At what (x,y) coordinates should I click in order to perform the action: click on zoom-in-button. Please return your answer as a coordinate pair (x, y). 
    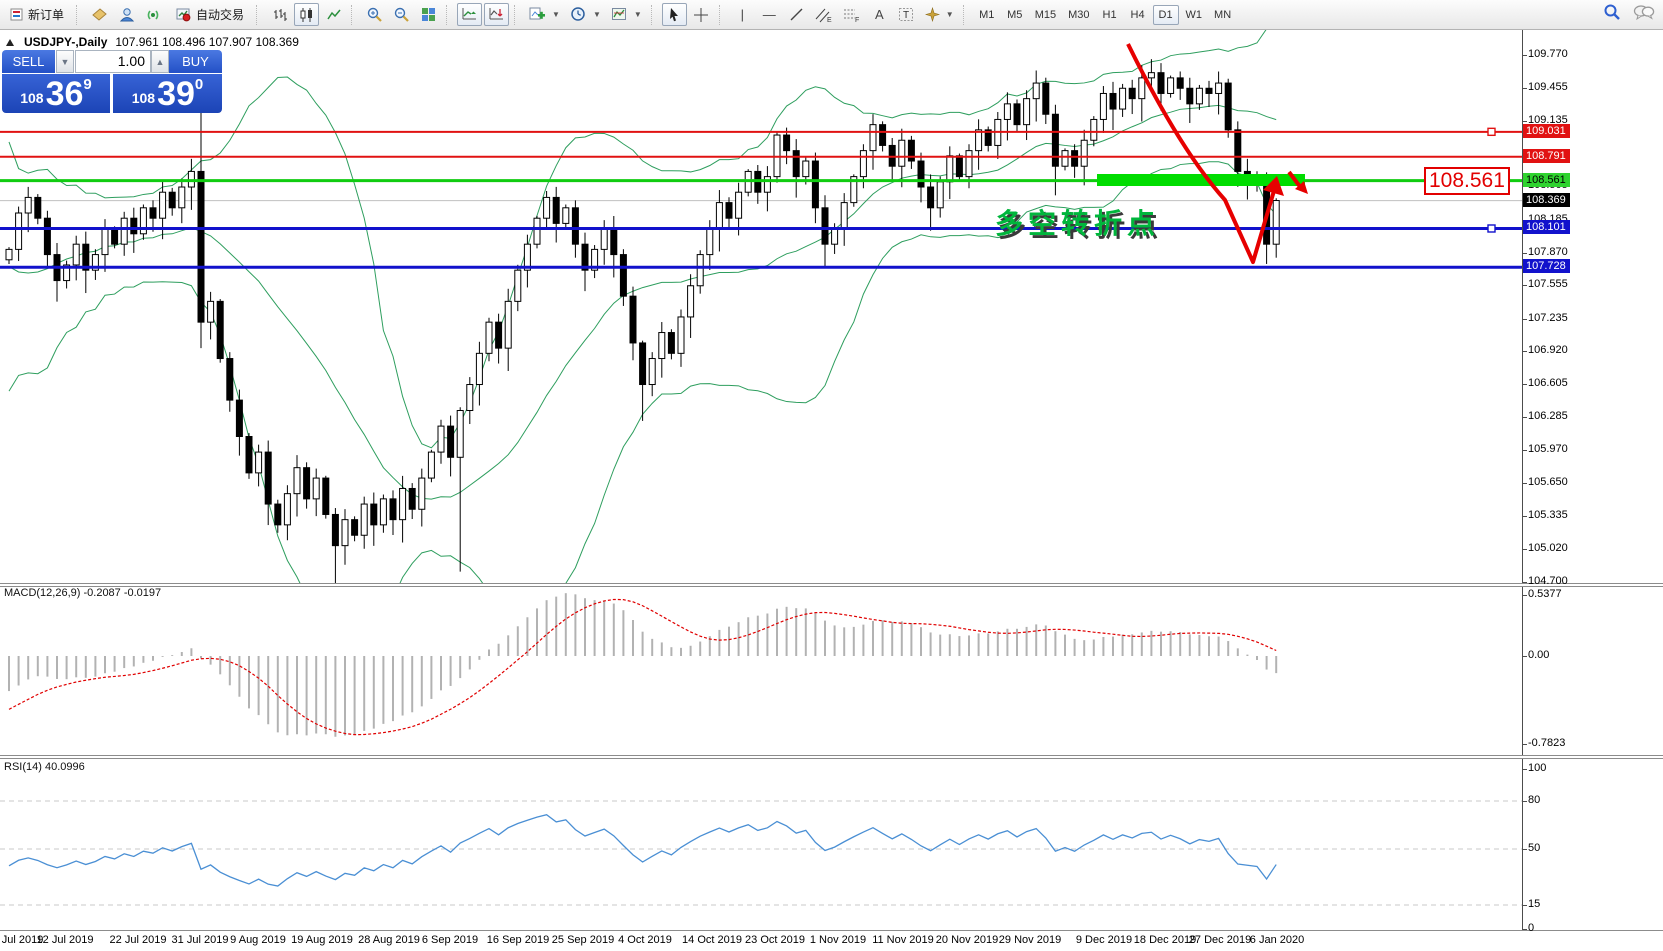
    Looking at the image, I should click on (374, 14).